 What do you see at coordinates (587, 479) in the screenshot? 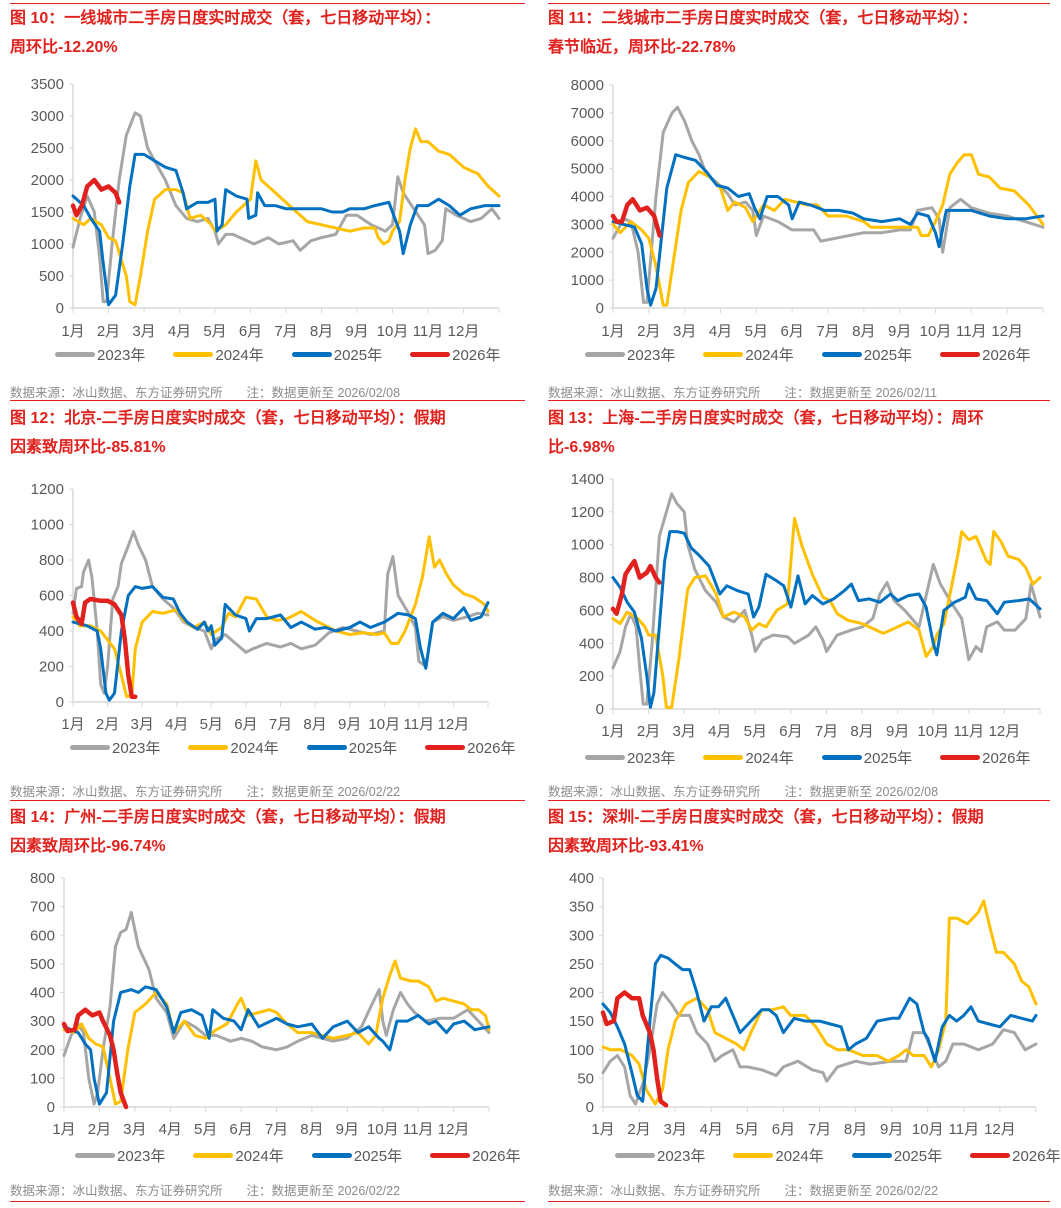
I see `y-tick-label: 1400` at bounding box center [587, 479].